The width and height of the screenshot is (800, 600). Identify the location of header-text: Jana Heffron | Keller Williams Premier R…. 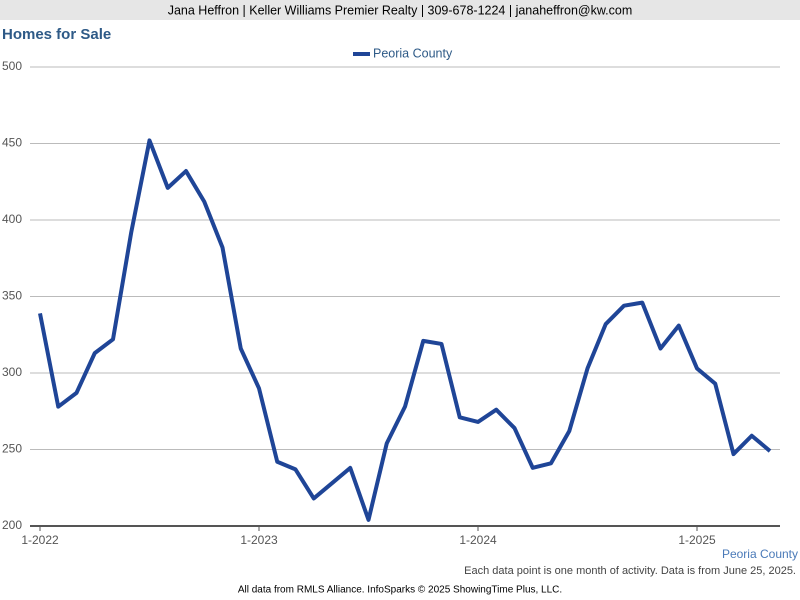
(400, 10).